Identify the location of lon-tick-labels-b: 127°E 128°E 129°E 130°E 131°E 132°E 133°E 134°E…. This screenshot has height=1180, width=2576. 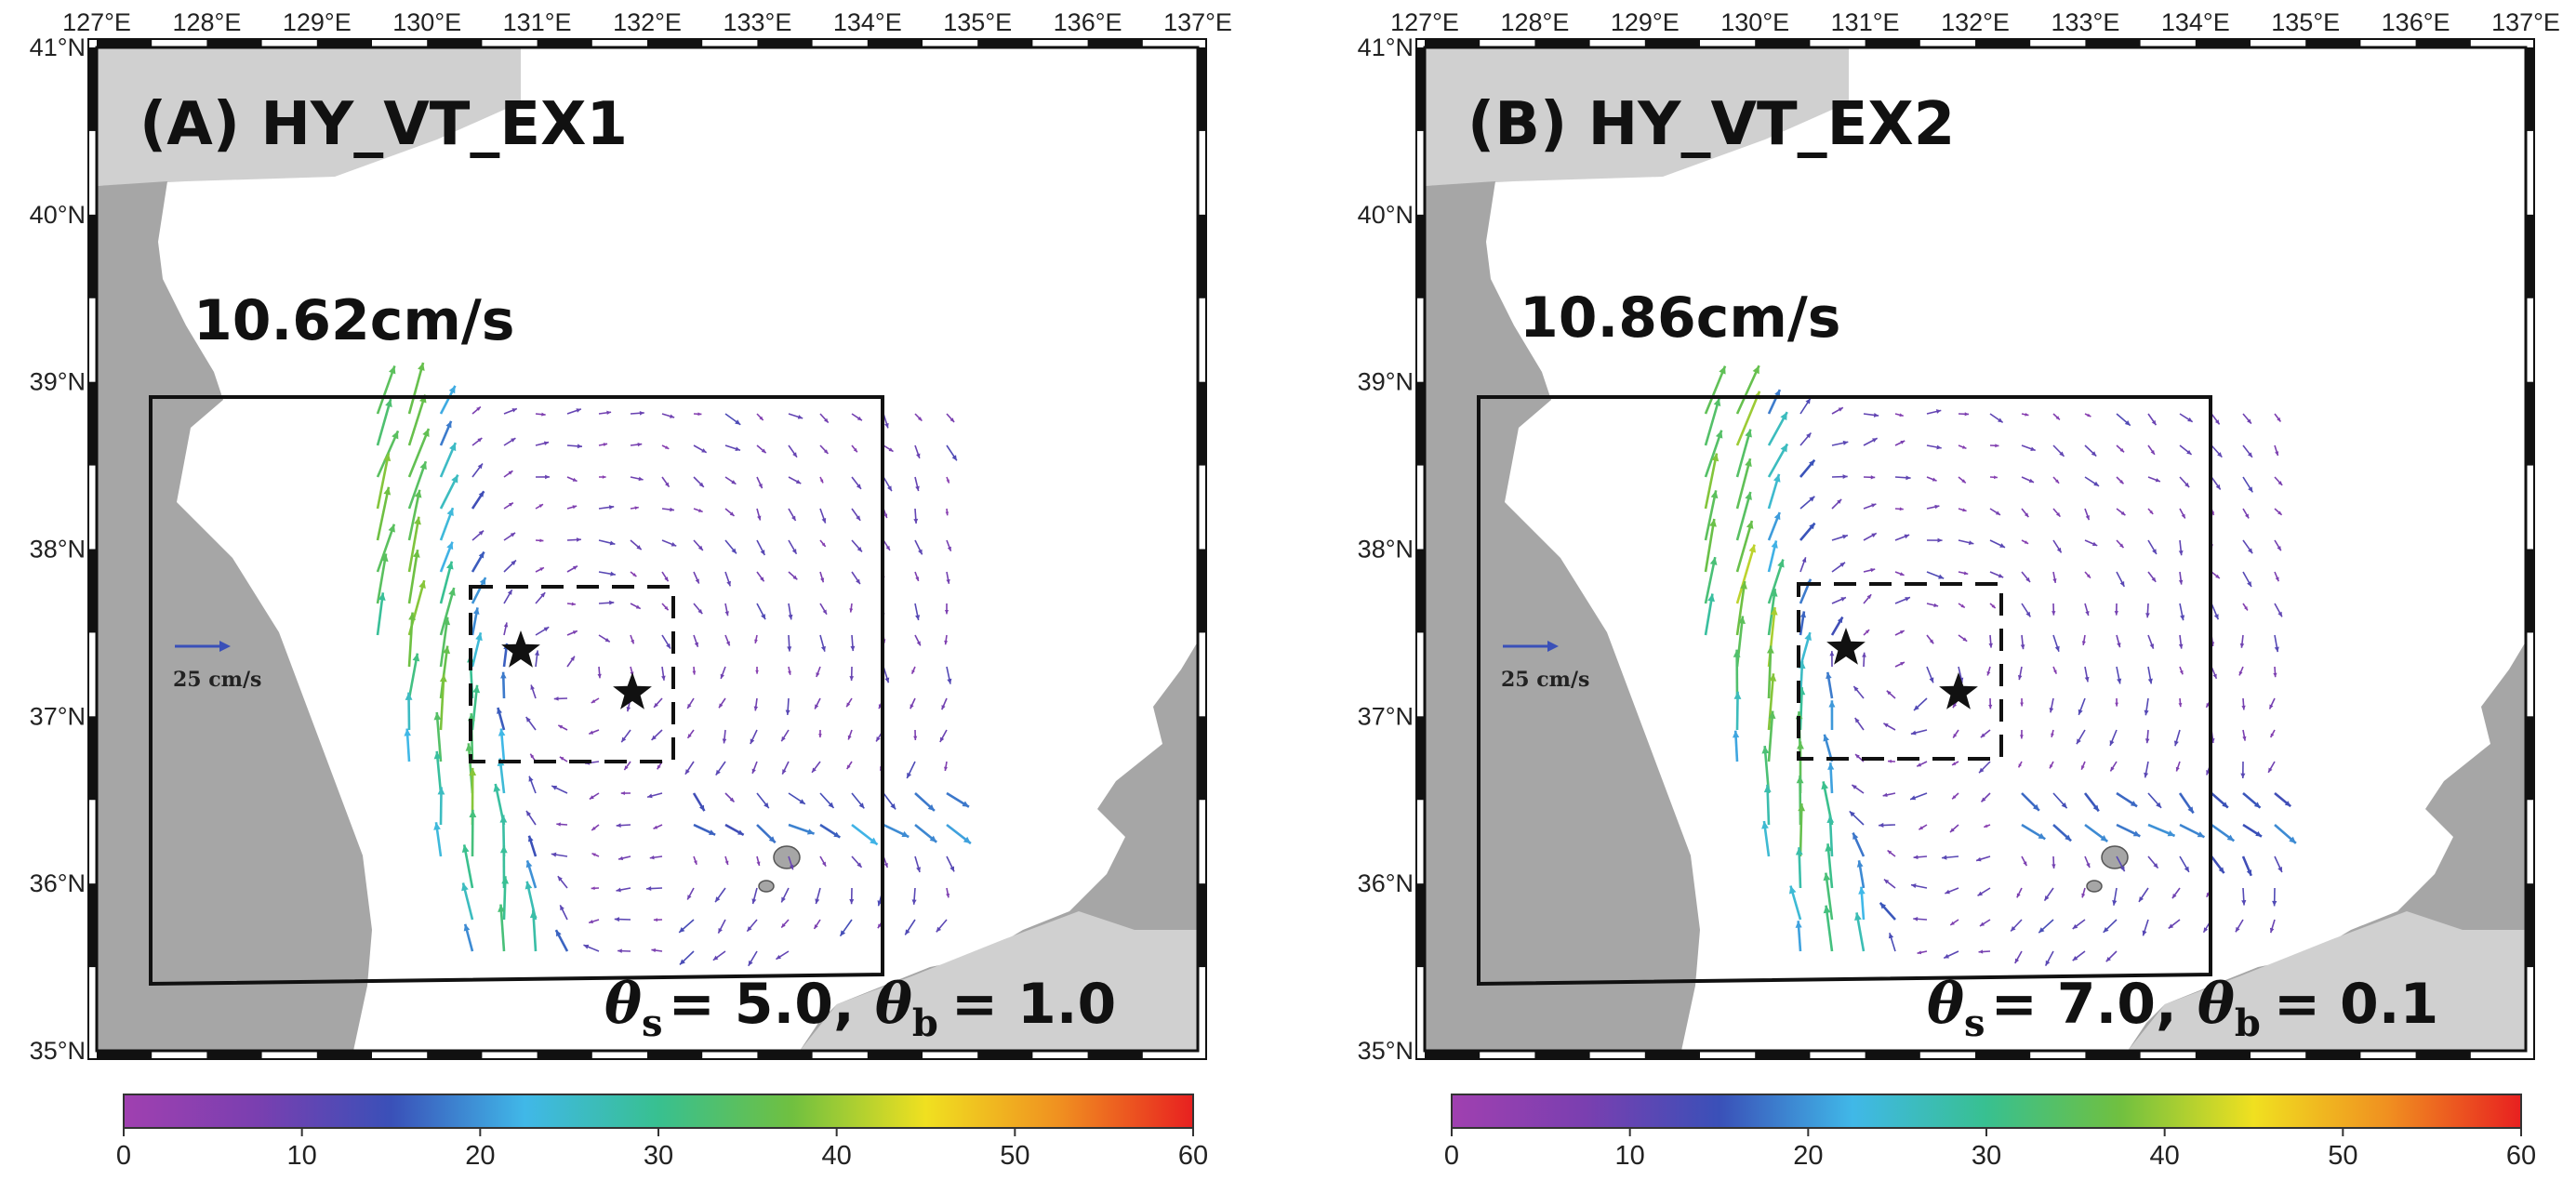
(1975, 22).